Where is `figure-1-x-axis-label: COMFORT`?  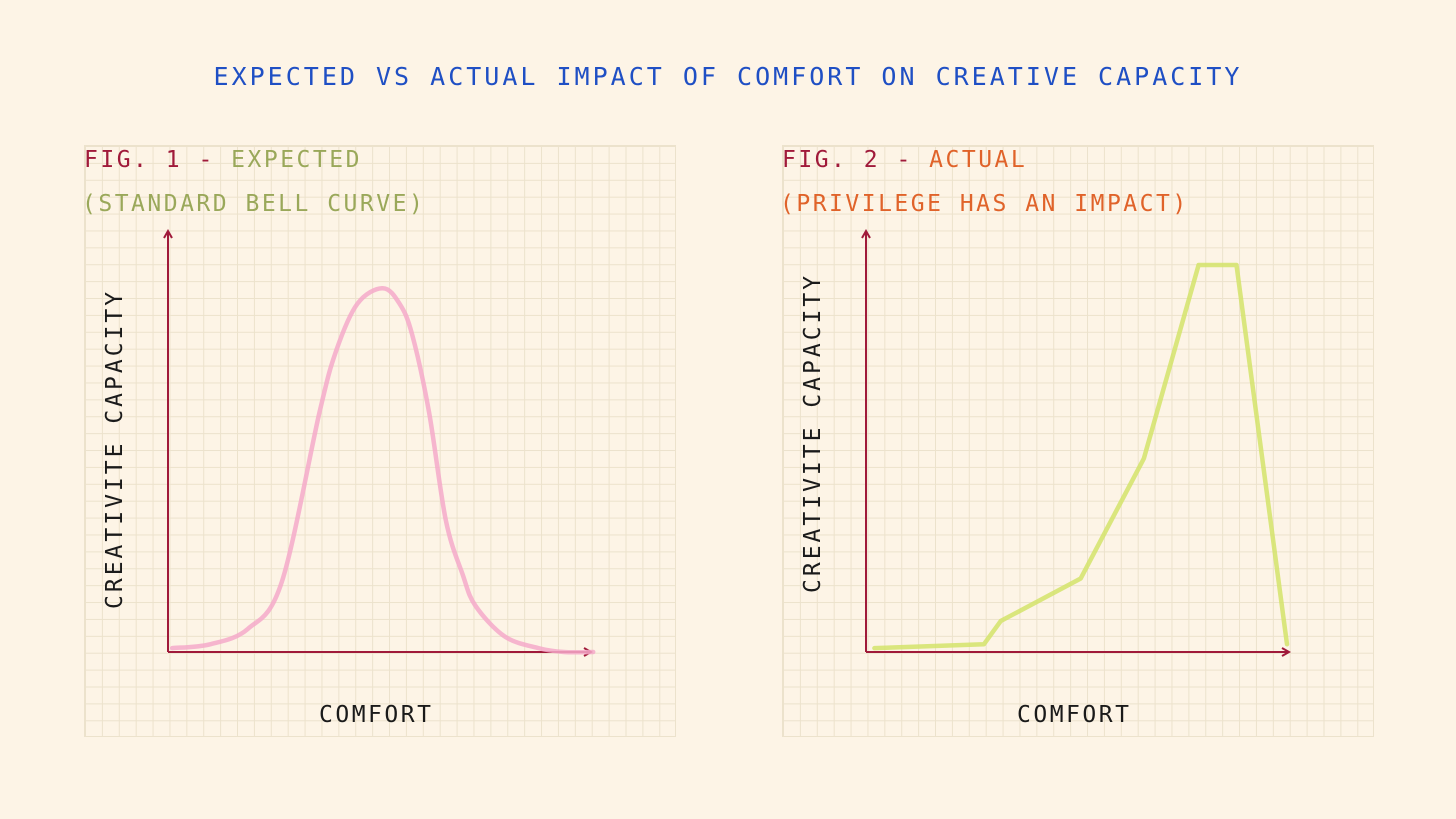
figure-1-x-axis-label: COMFORT is located at coordinates (376, 715).